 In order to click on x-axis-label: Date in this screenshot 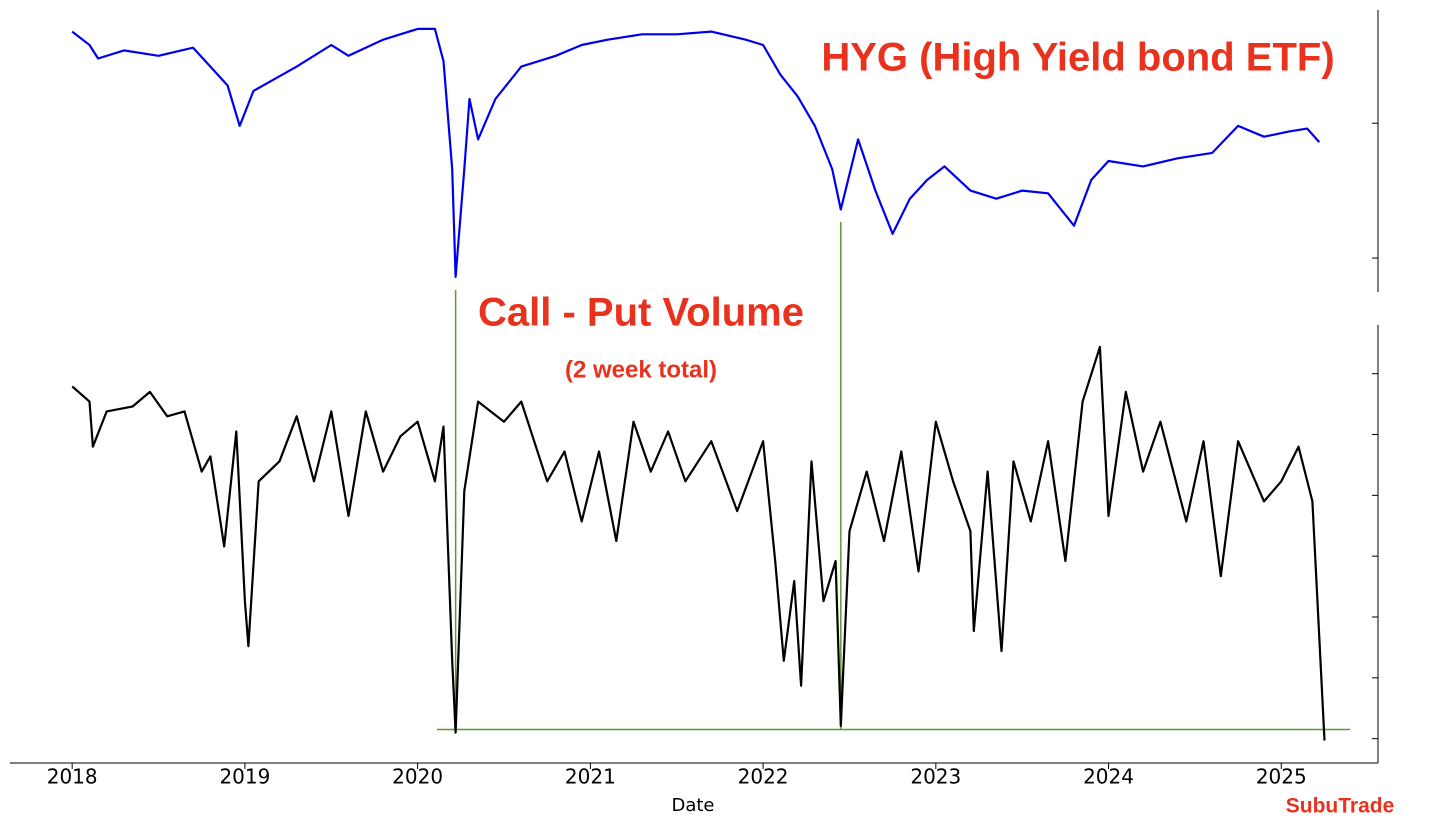, I will do `click(692, 805)`.